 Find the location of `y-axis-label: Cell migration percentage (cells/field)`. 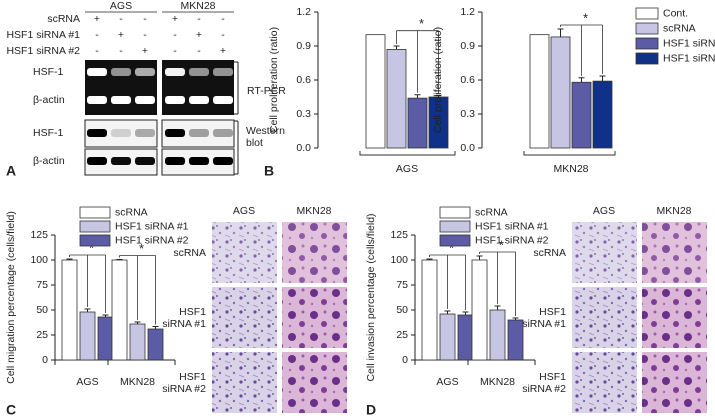

y-axis-label: Cell migration percentage (cells/field) is located at coordinates (11, 297).